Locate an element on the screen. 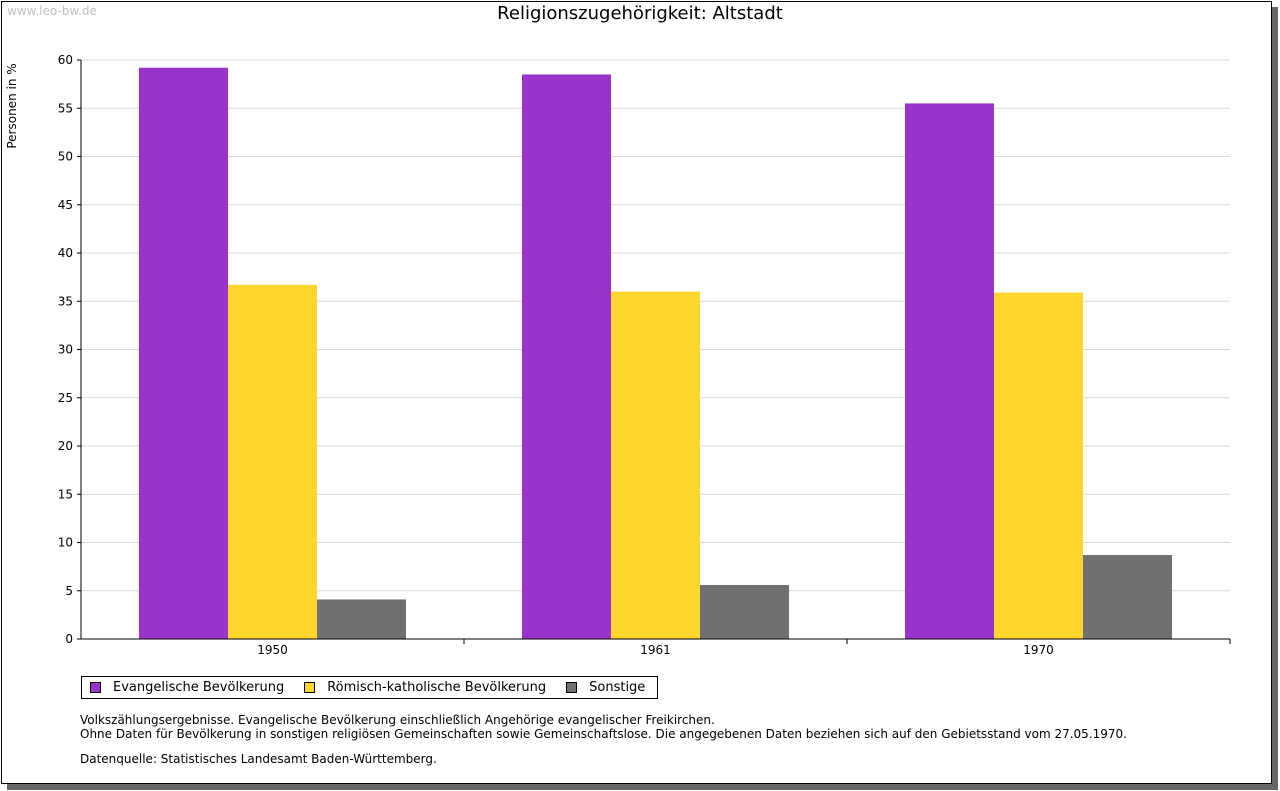  y-tick-label: 20 is located at coordinates (65, 446).